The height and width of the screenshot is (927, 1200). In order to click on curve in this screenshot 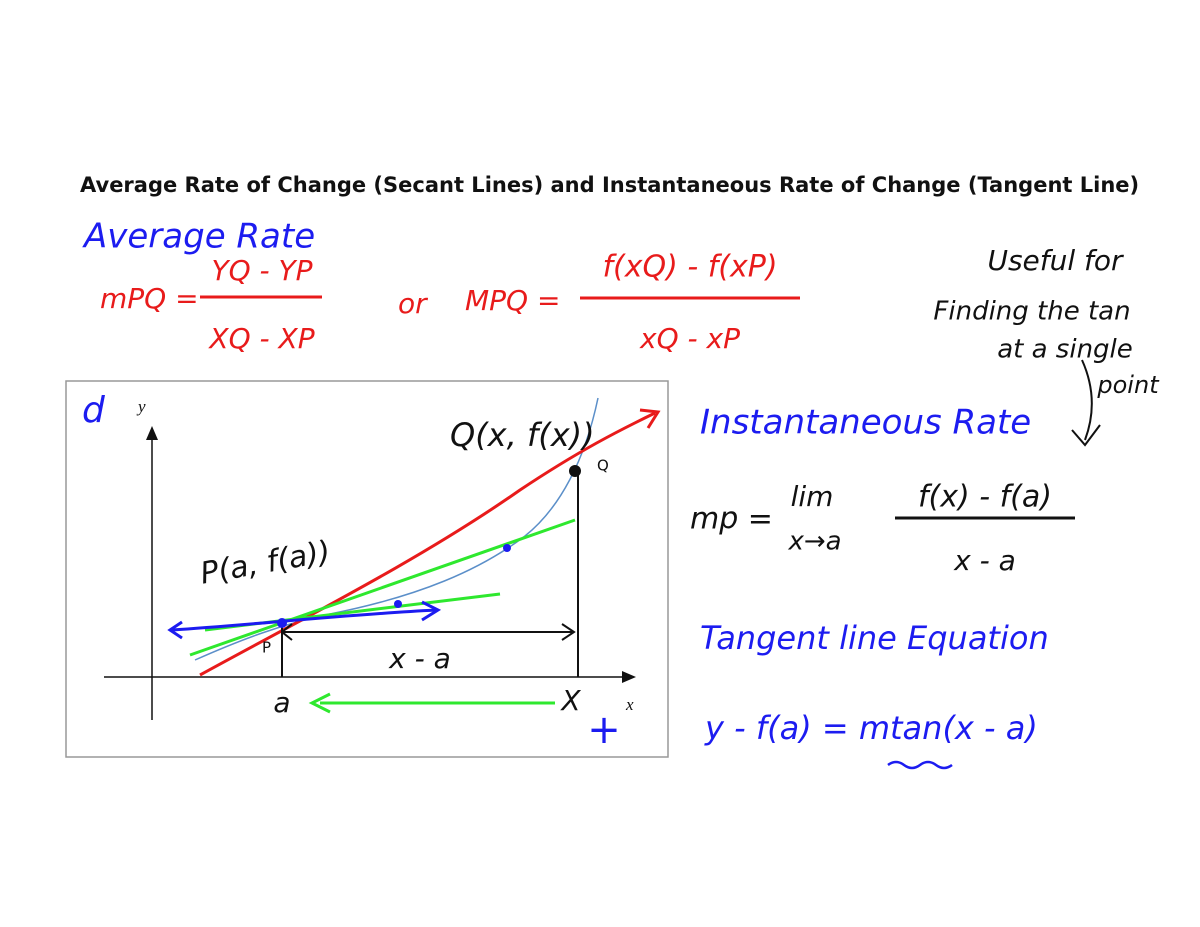, I will do `click(396, 529)`.